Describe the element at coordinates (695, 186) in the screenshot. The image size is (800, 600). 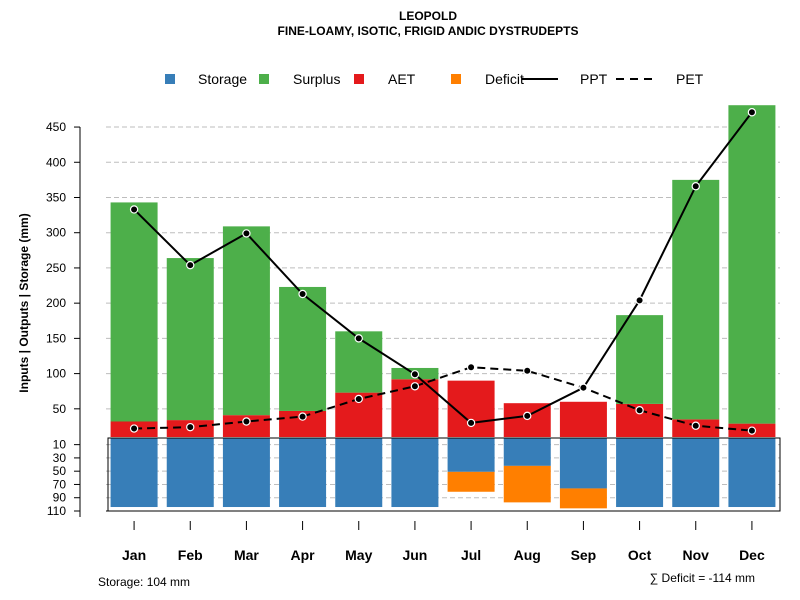
I see `point-ppt-nov` at that location.